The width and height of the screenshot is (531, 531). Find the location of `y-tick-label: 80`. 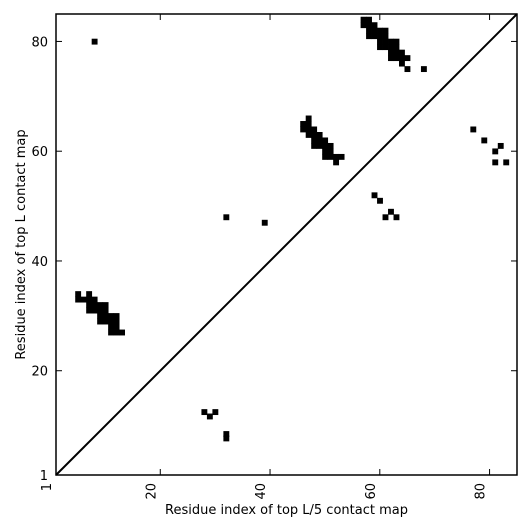

y-tick-label: 80 is located at coordinates (39, 42).